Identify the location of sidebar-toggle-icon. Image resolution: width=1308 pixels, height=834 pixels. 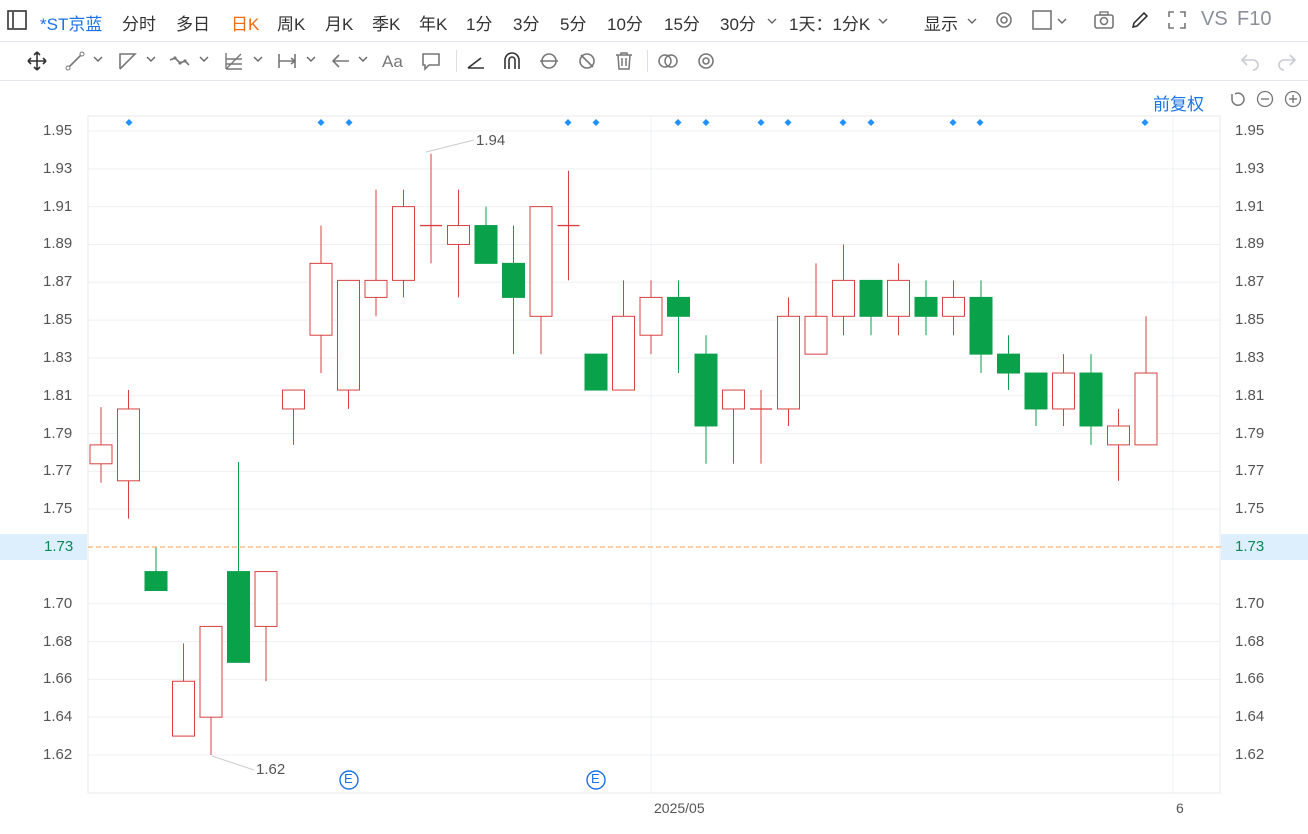
(18, 20).